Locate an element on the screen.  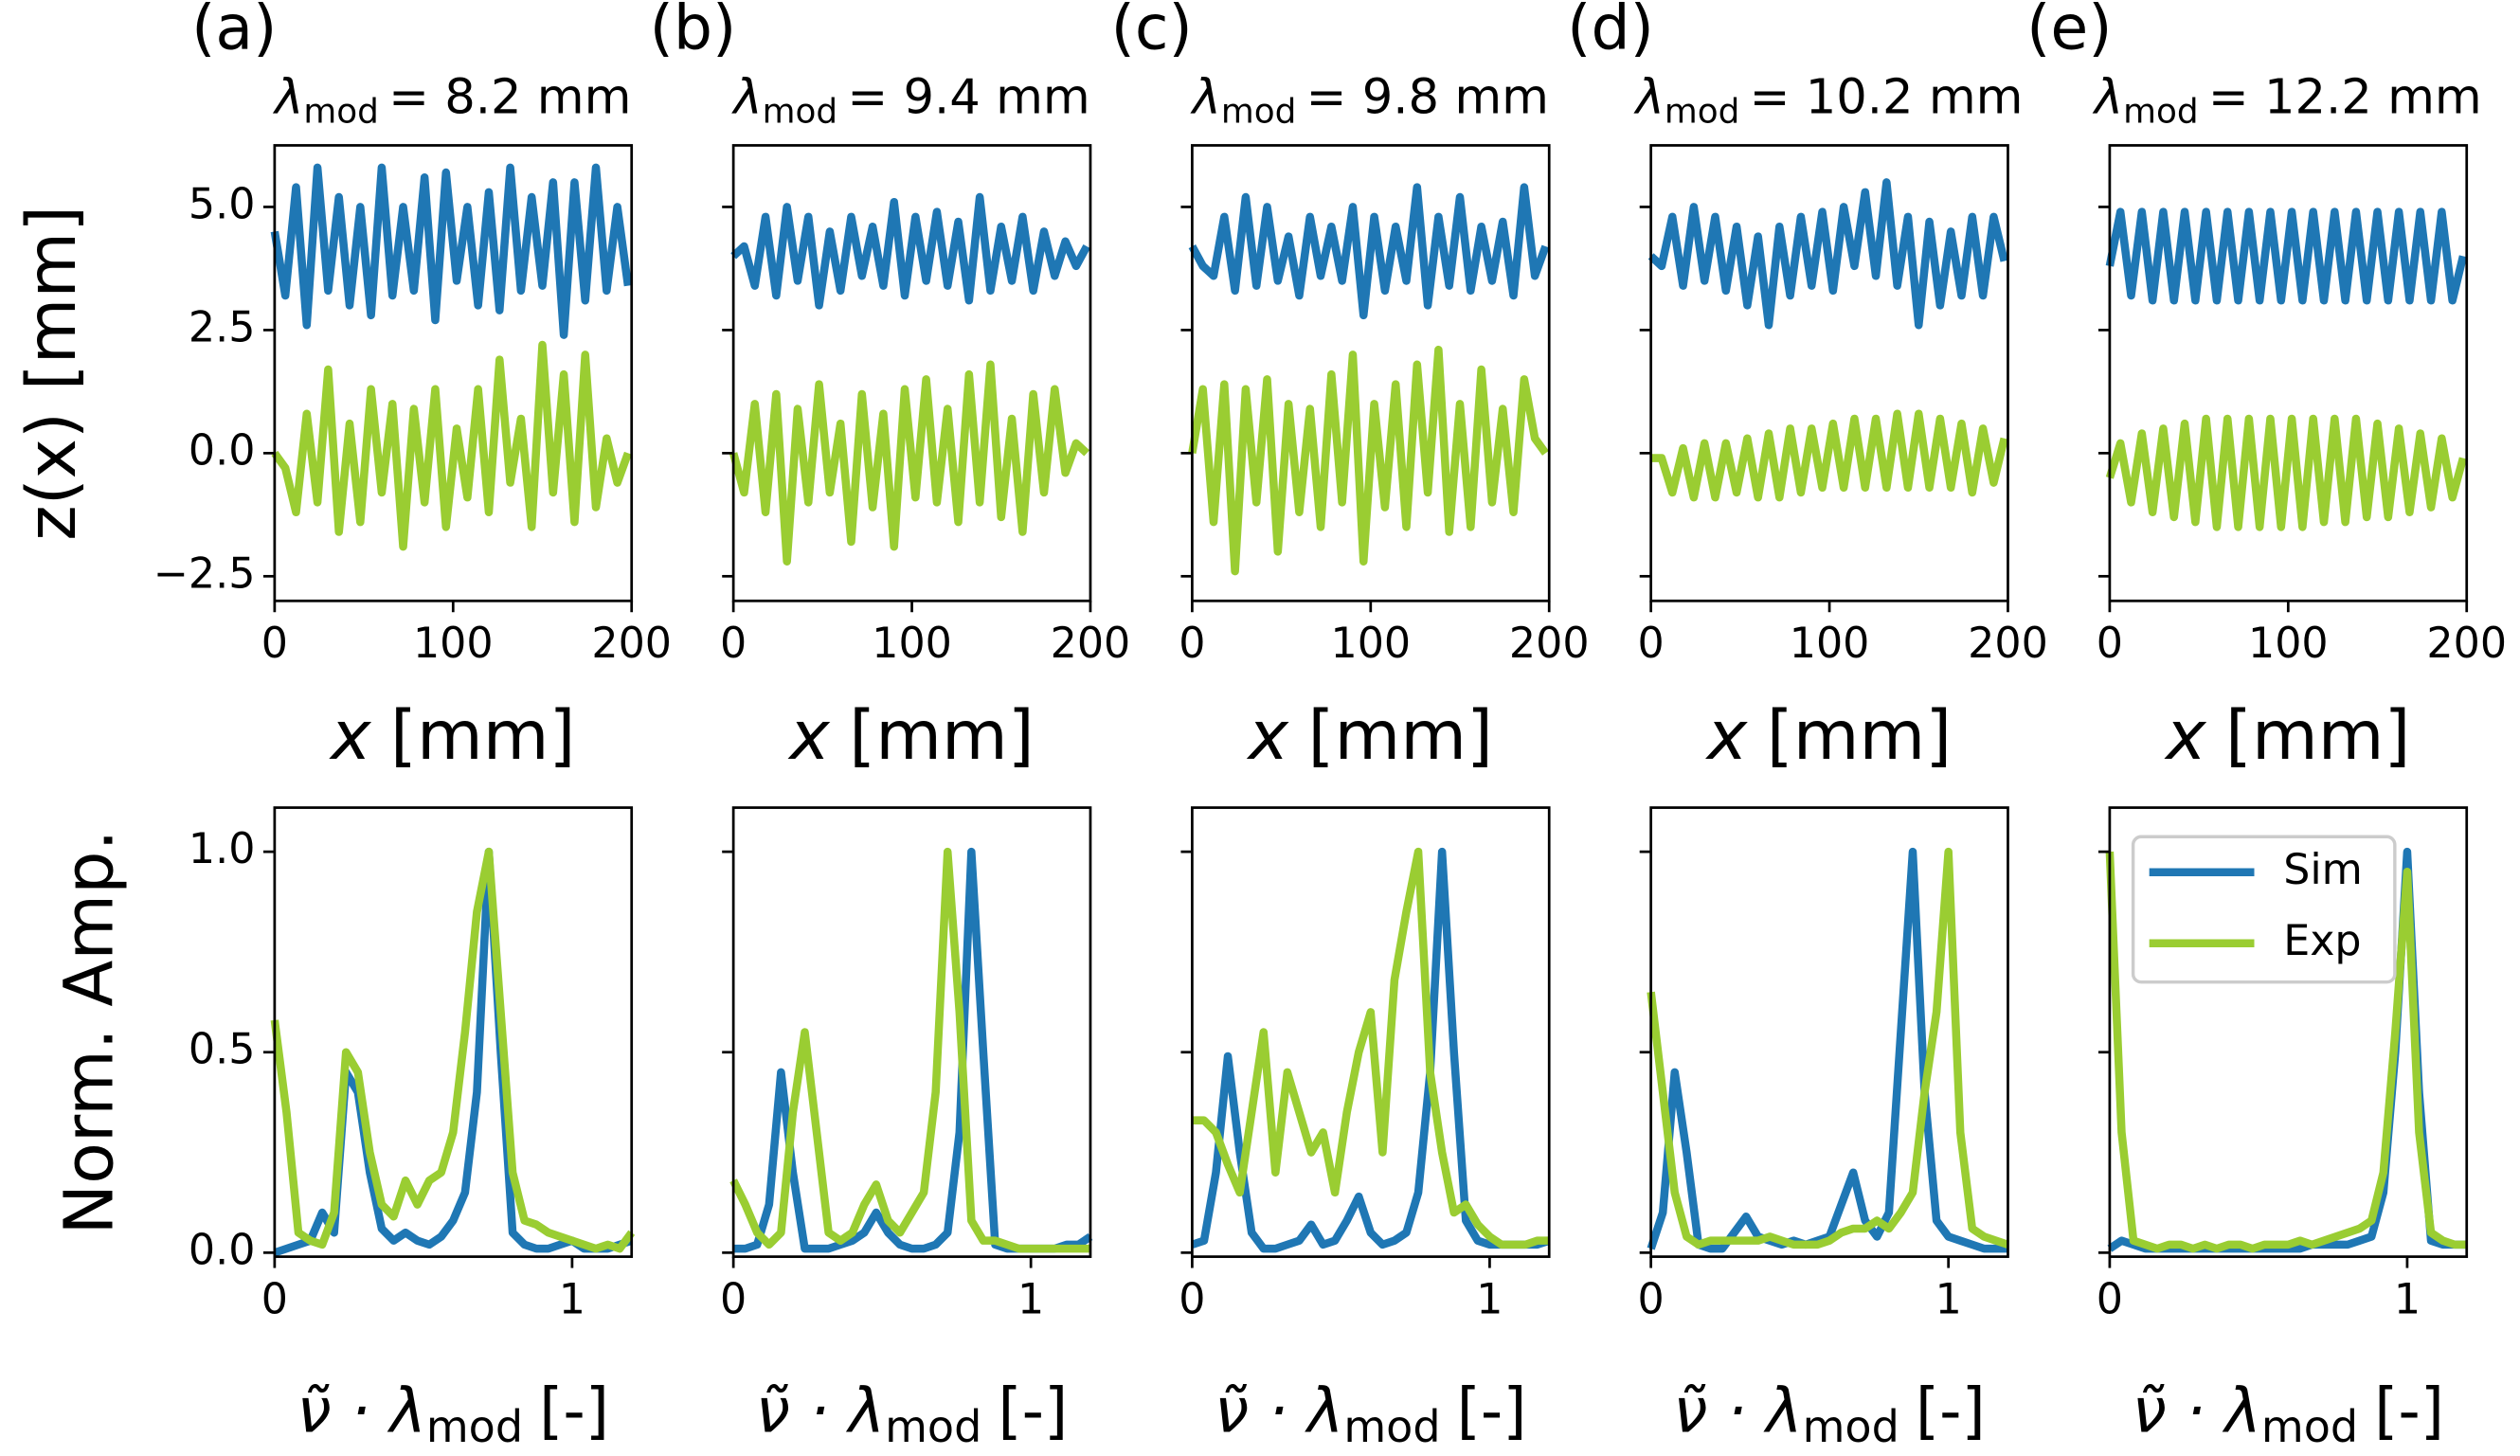
y-tick-label: 1.0 is located at coordinates (222, 849).